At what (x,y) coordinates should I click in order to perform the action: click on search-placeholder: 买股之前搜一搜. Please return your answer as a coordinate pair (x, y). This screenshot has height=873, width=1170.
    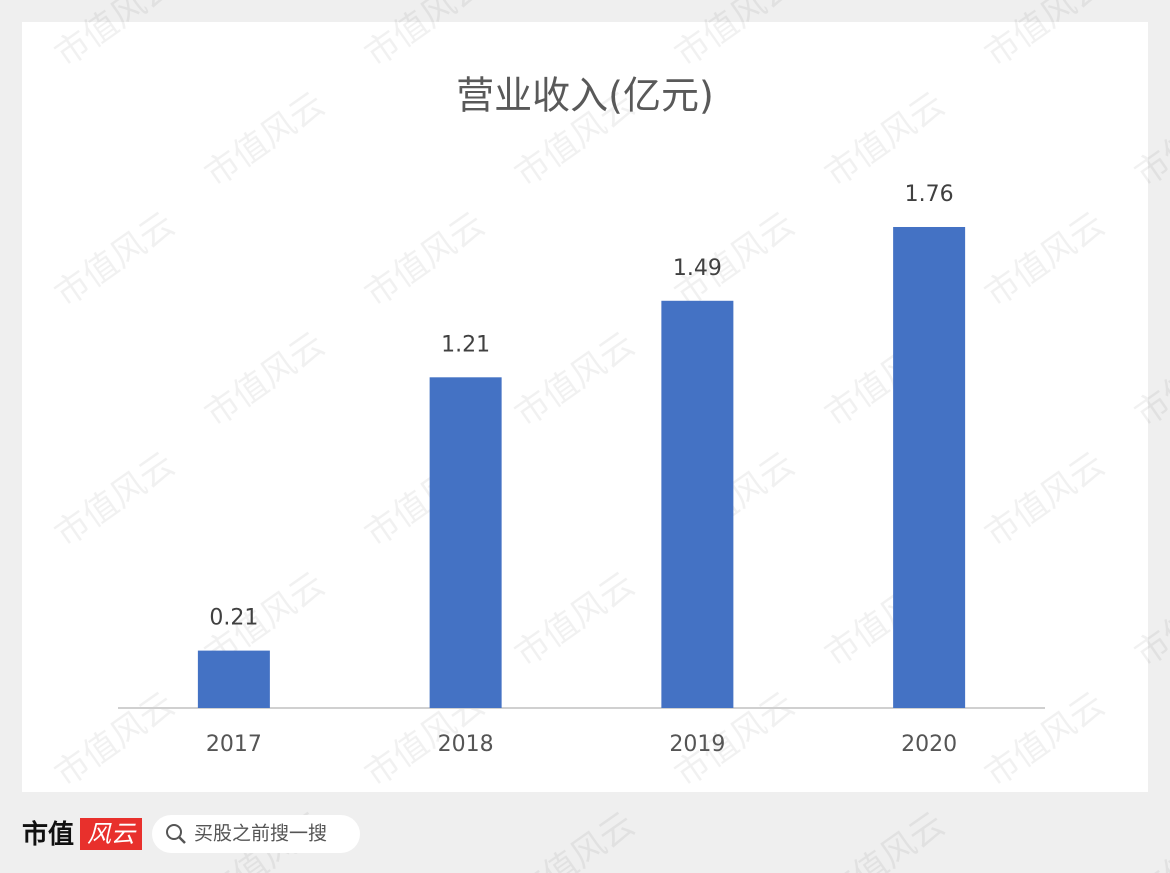
    Looking at the image, I should click on (260, 834).